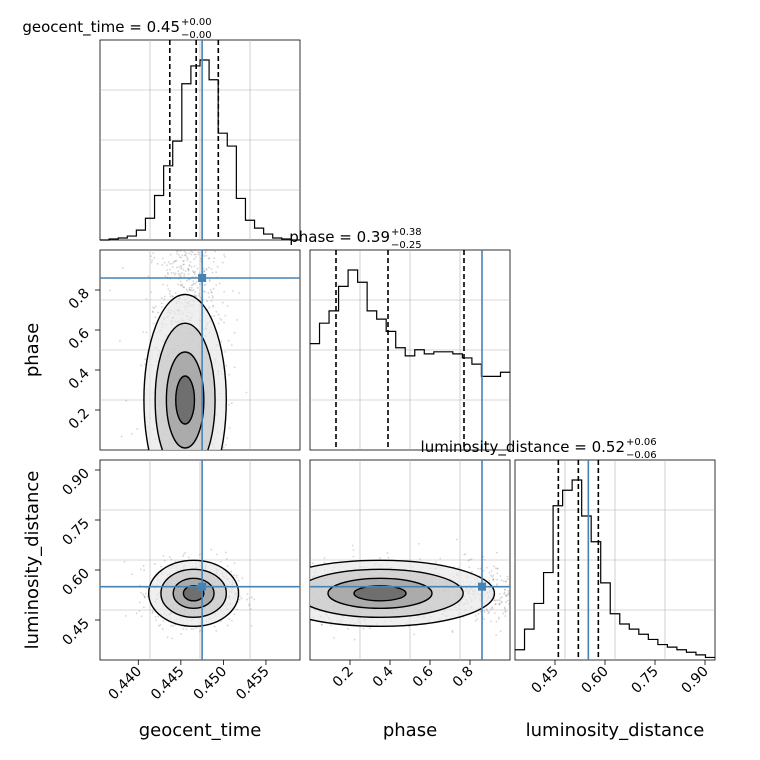  Describe the element at coordinates (410, 323) in the screenshot. I see `histogram-phase` at that location.